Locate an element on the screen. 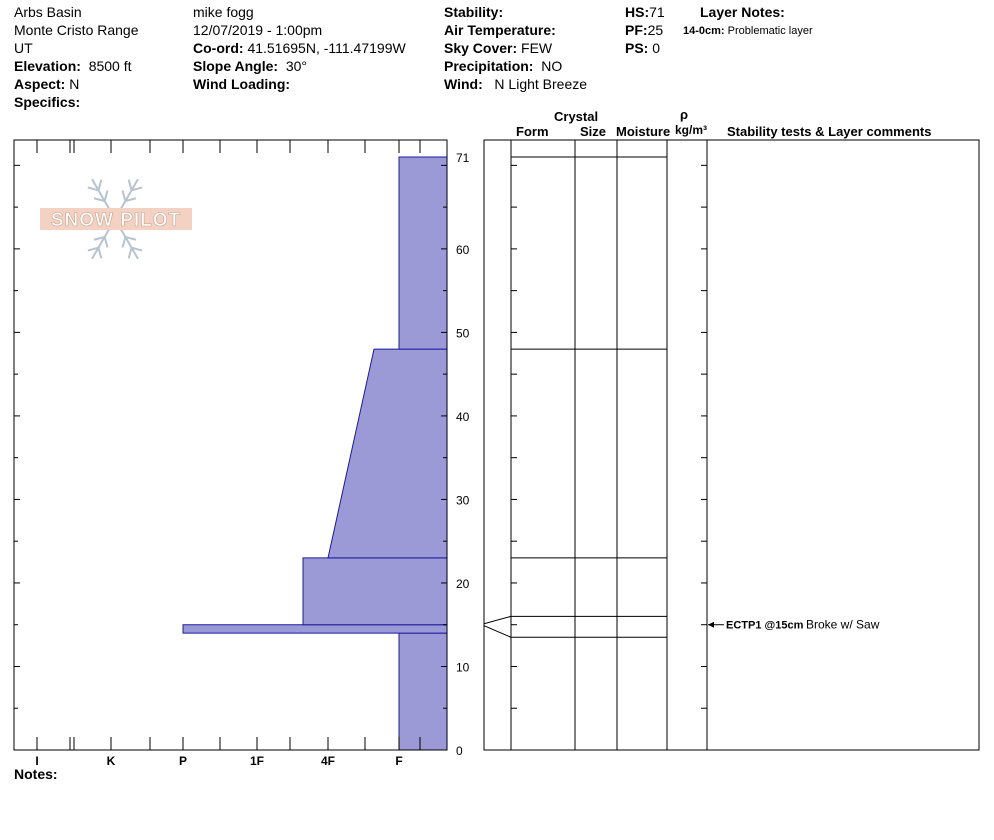 The image size is (994, 840). datetime: 12/07/2019 - 1:00pm is located at coordinates (258, 30).